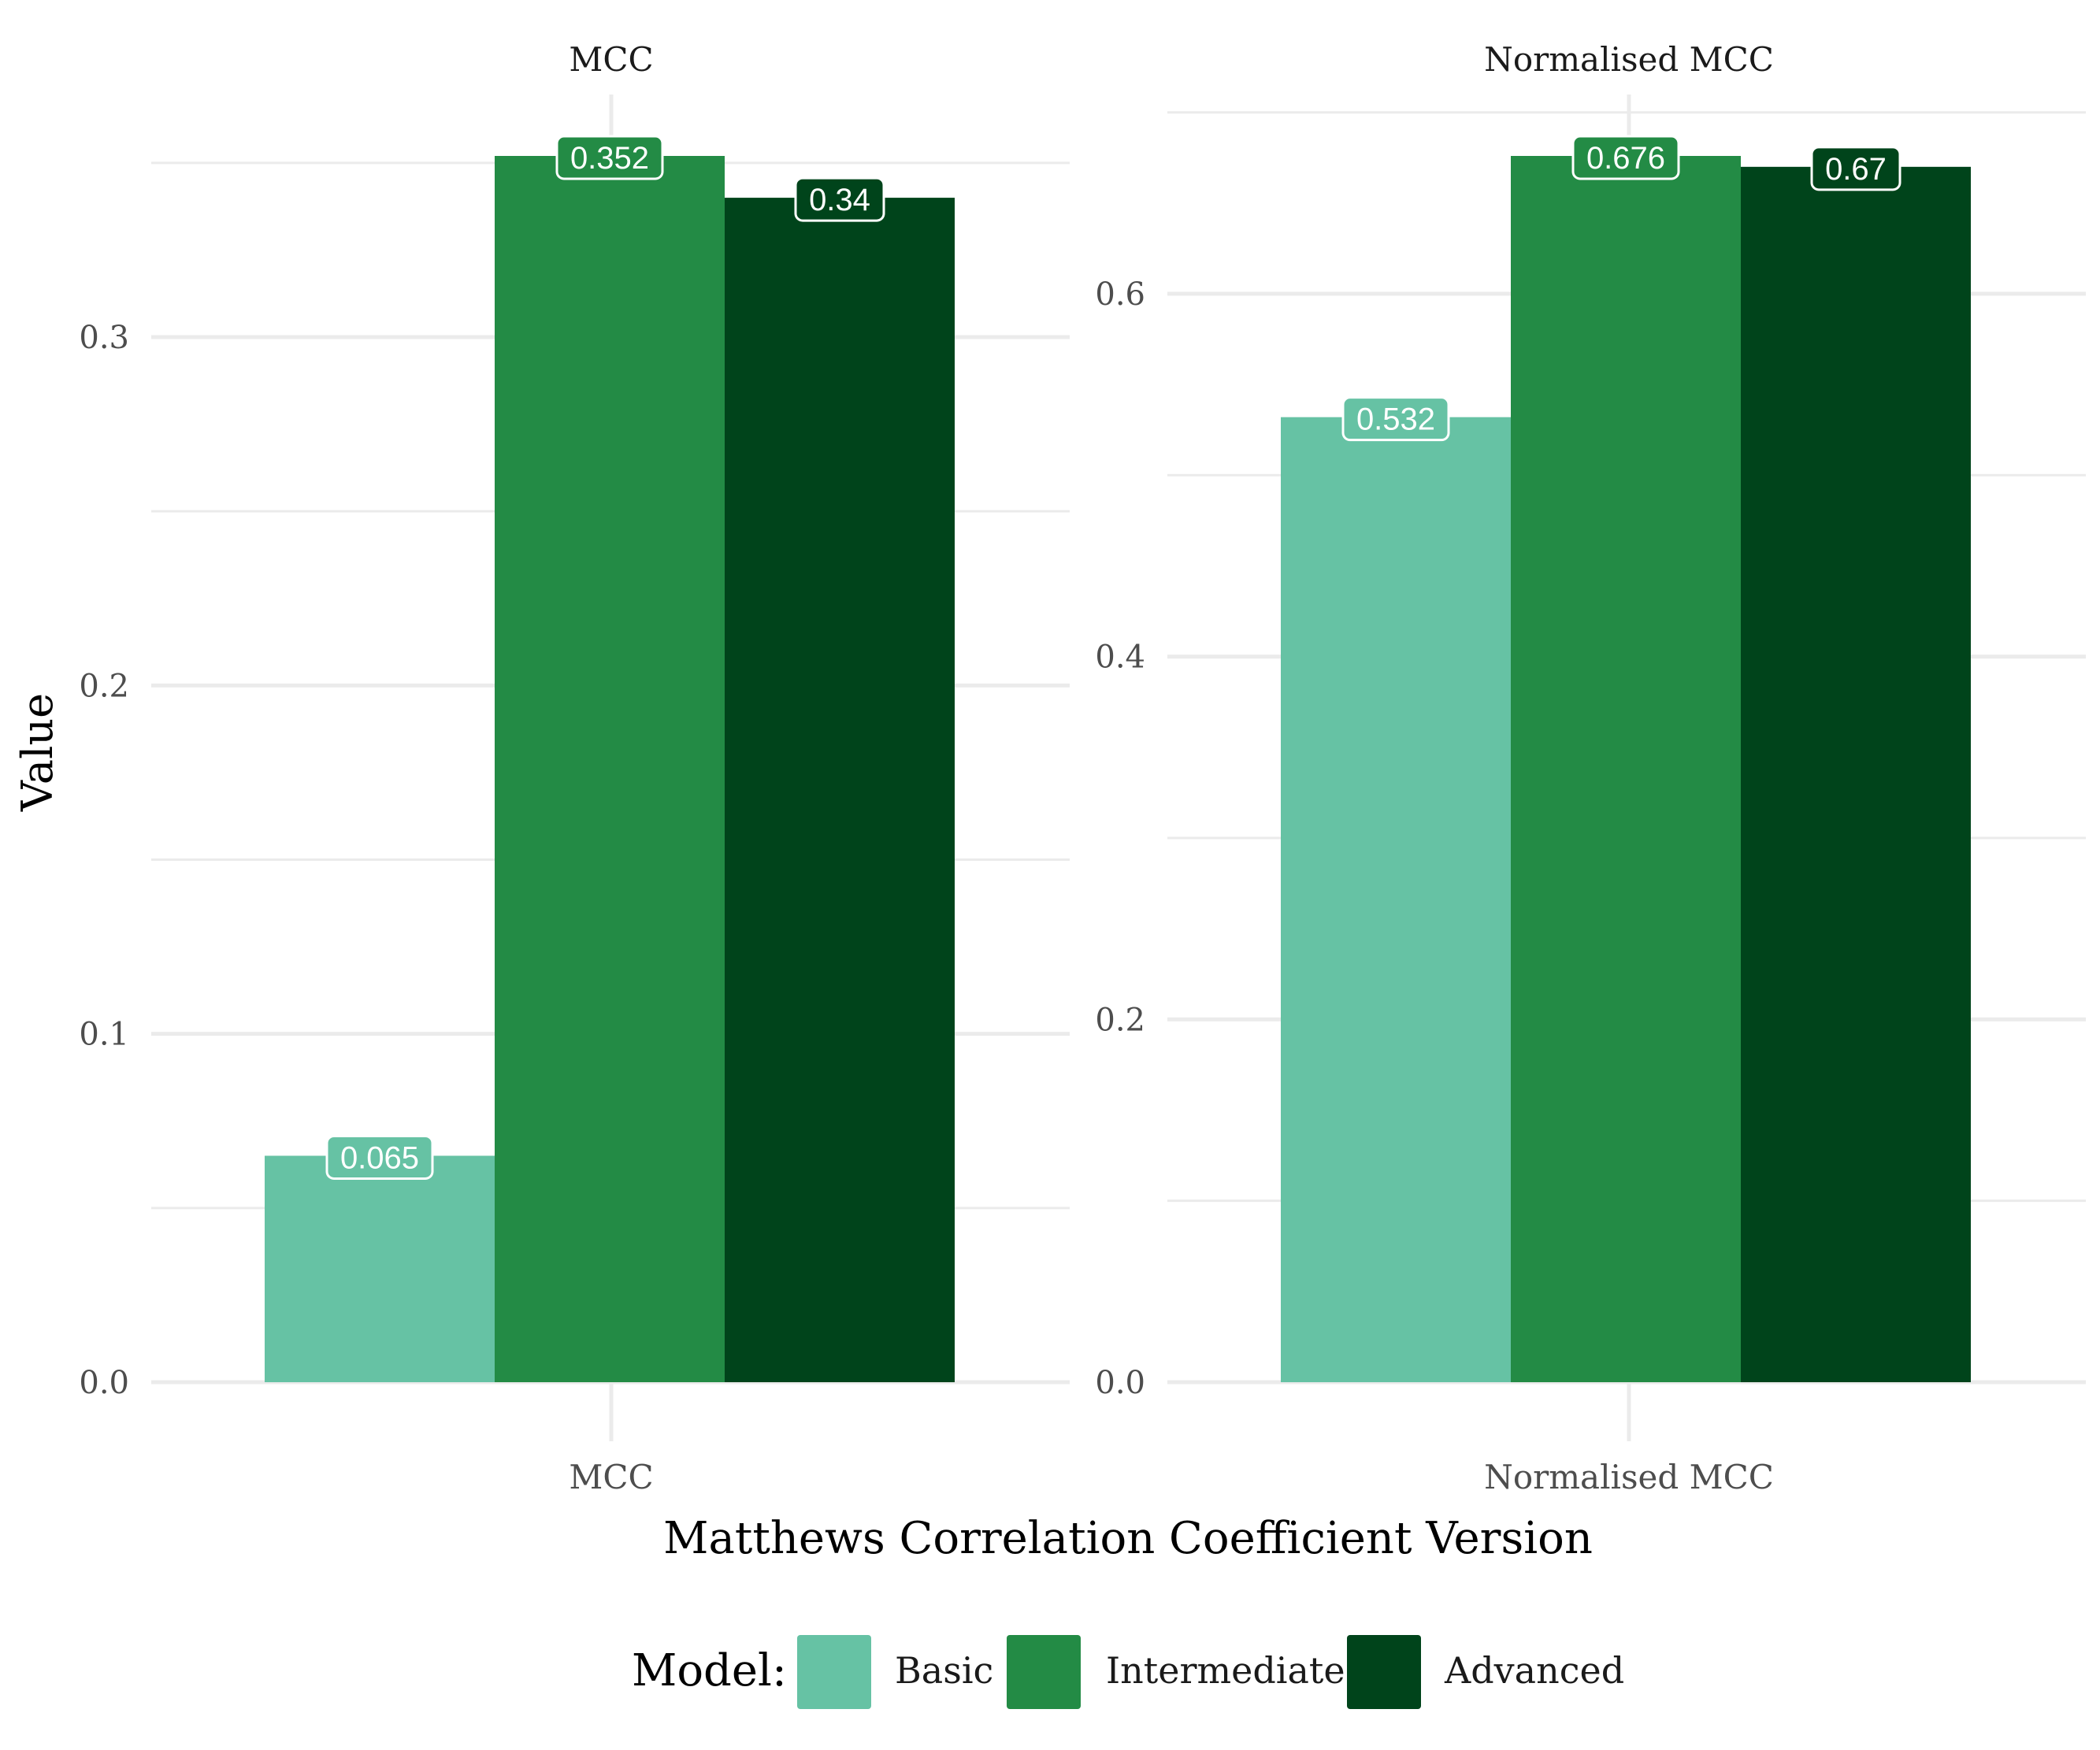  Describe the element at coordinates (1629, 59) in the screenshot. I see `panel-title: Normalised MCC` at that location.